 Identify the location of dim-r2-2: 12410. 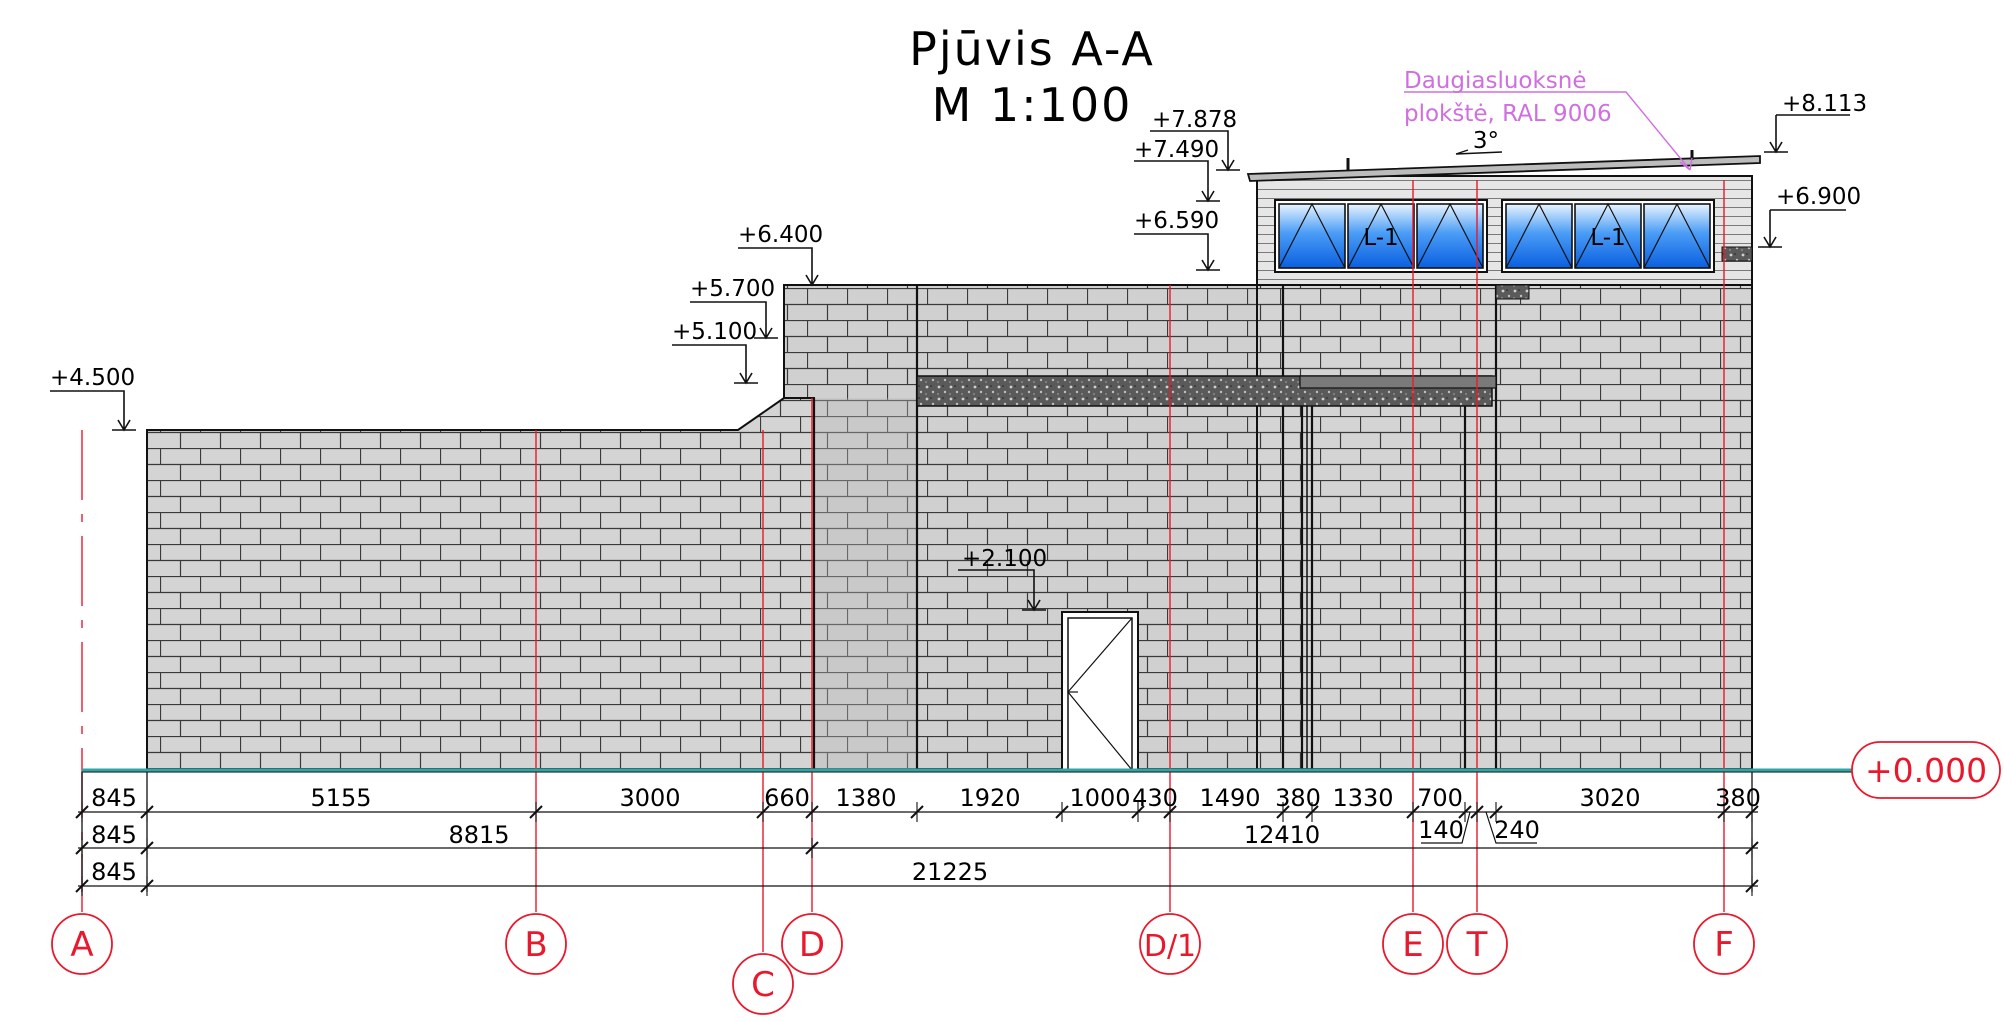
(1282, 835).